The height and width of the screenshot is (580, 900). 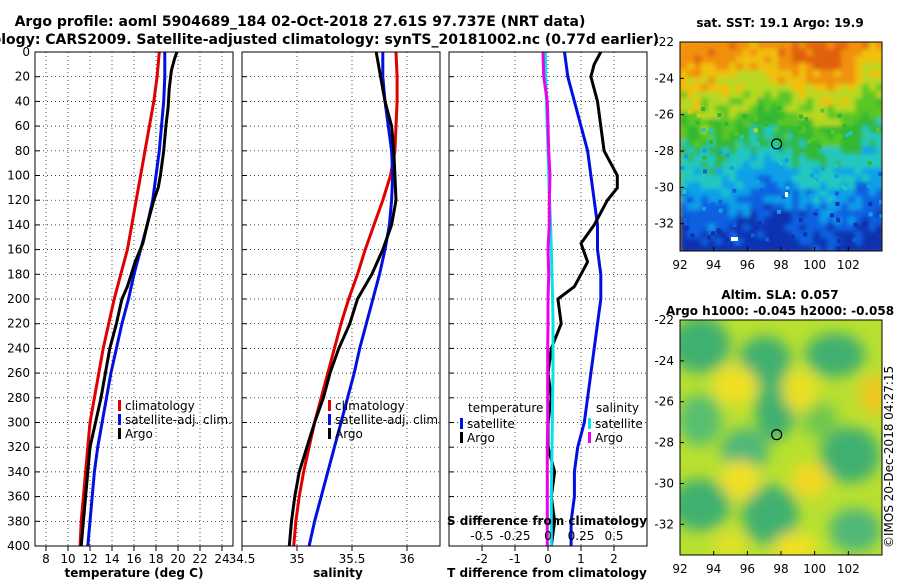 What do you see at coordinates (22, 126) in the screenshot?
I see `y-tick-label: 60` at bounding box center [22, 126].